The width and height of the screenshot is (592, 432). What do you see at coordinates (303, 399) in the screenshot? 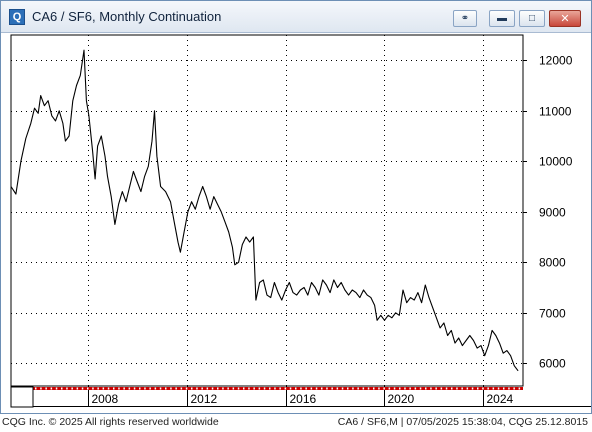
I see `x-tick-label: 2016` at bounding box center [303, 399].